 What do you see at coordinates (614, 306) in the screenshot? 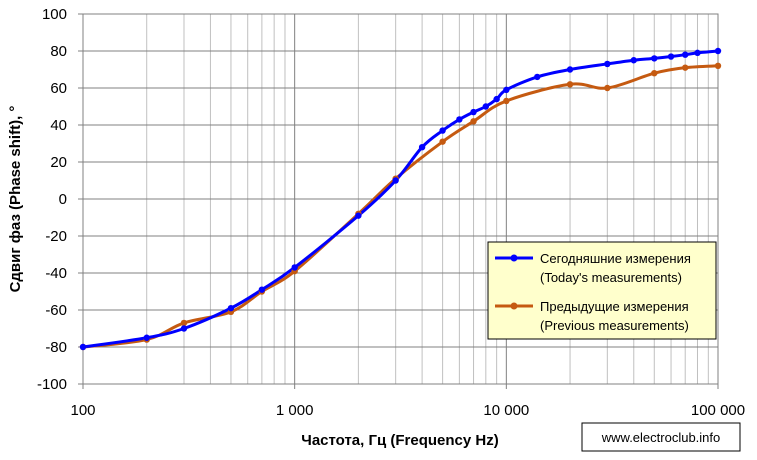
I see `legend-previous-label-1: Предыдущие измерения` at bounding box center [614, 306].